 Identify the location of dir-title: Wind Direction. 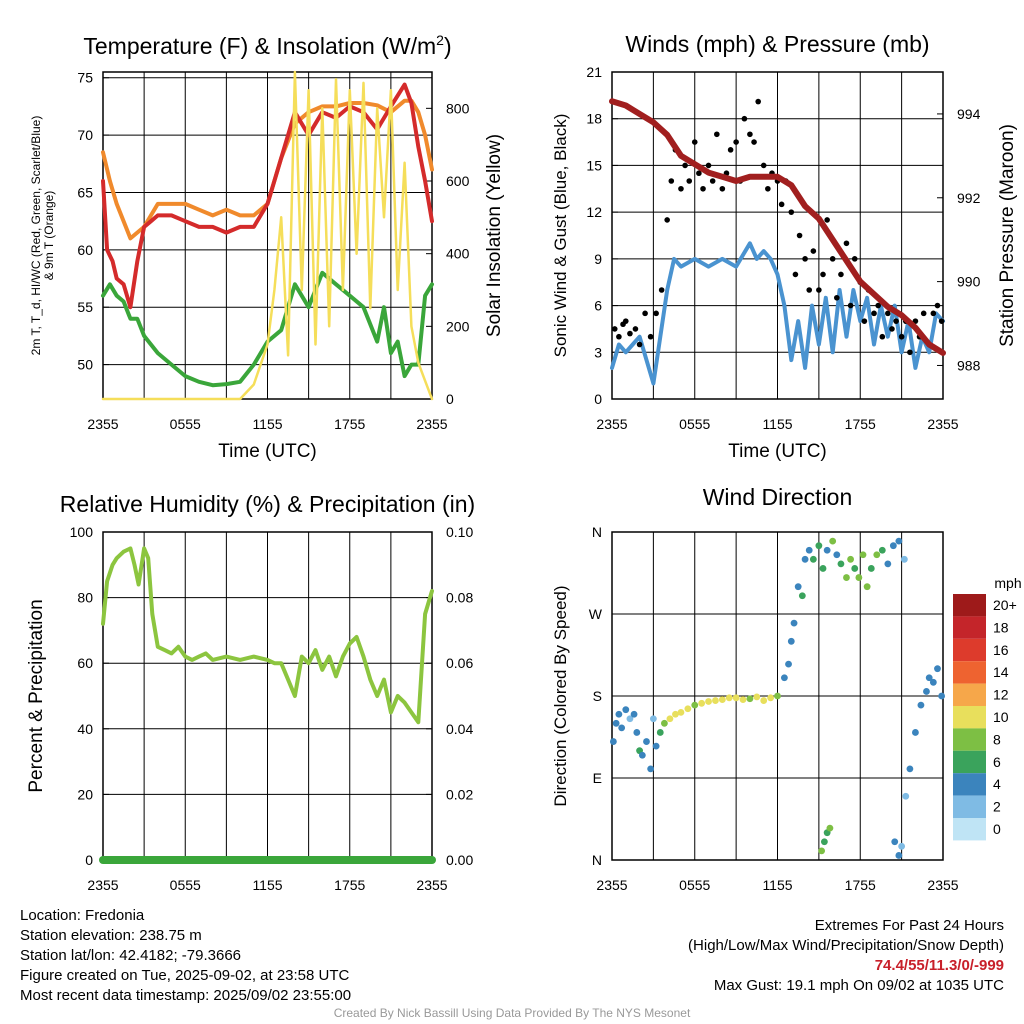
(778, 497).